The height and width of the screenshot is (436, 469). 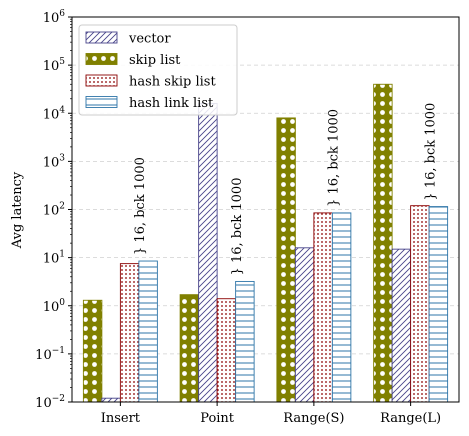 I want to click on y-tick-label: 10⁶, so click(x=54, y=17).